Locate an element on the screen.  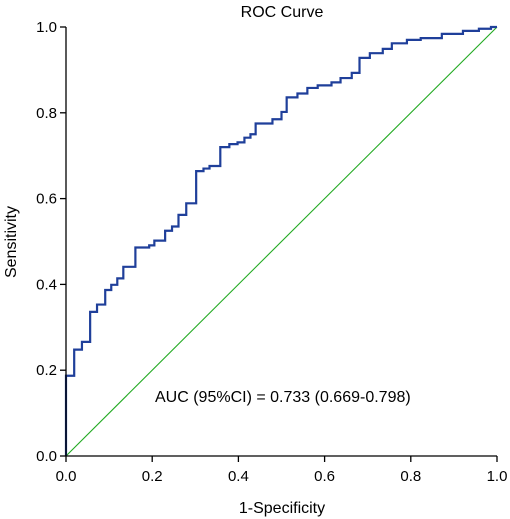
y-tick-label: 0.6 is located at coordinates (46, 199).